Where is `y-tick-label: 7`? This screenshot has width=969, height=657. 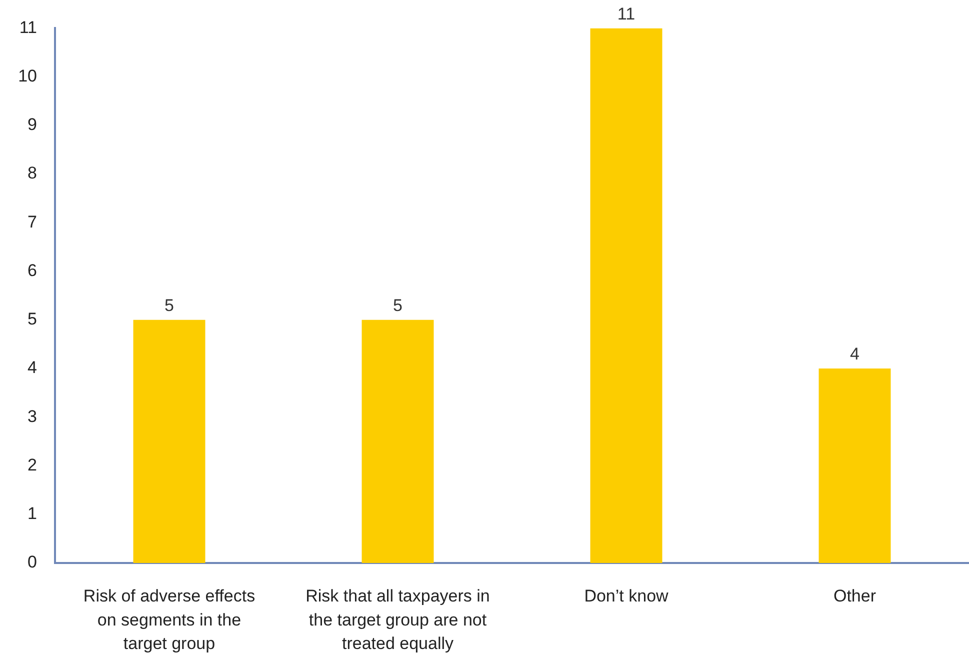
y-tick-label: 7 is located at coordinates (32, 222).